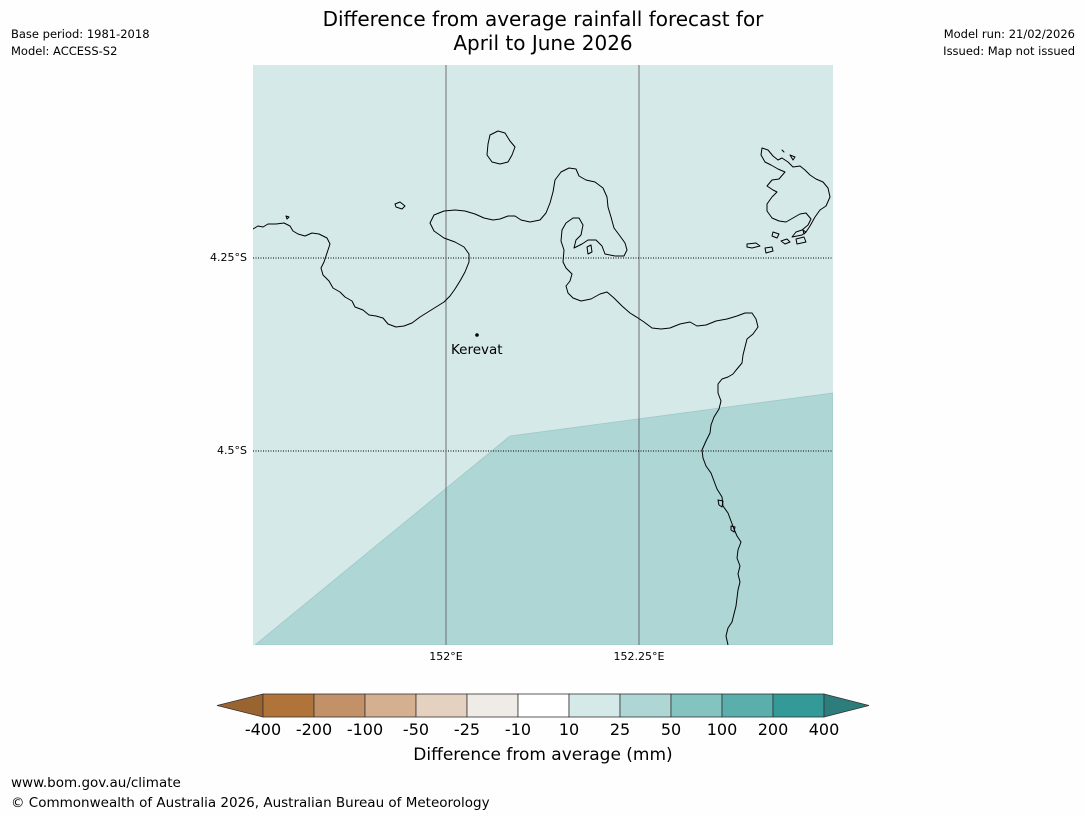 Image resolution: width=1085 pixels, height=816 pixels. Describe the element at coordinates (569, 729) in the screenshot. I see `colorbar-tick-label: 10` at that location.